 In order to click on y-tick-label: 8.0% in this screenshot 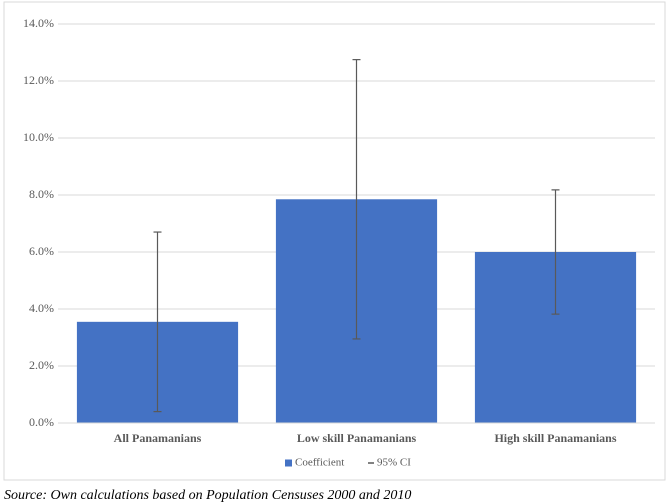, I will do `click(41, 194)`.